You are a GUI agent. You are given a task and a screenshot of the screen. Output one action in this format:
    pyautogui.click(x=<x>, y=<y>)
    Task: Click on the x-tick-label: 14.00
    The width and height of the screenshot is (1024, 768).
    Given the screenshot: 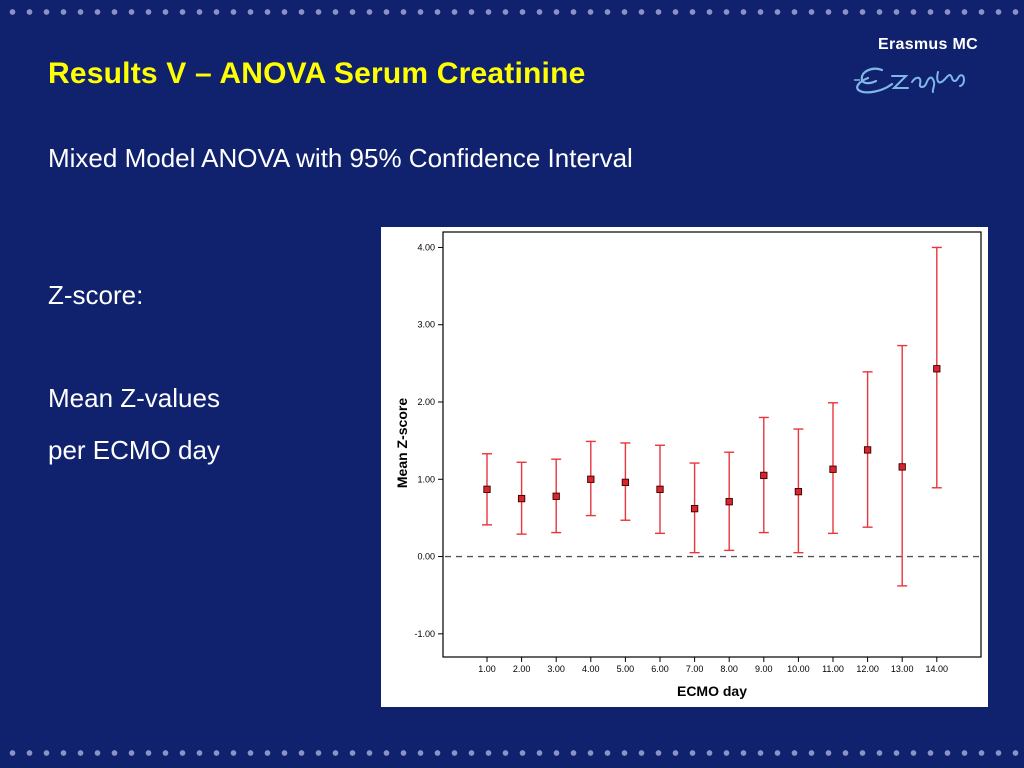 What is the action you would take?
    pyautogui.click(x=937, y=669)
    